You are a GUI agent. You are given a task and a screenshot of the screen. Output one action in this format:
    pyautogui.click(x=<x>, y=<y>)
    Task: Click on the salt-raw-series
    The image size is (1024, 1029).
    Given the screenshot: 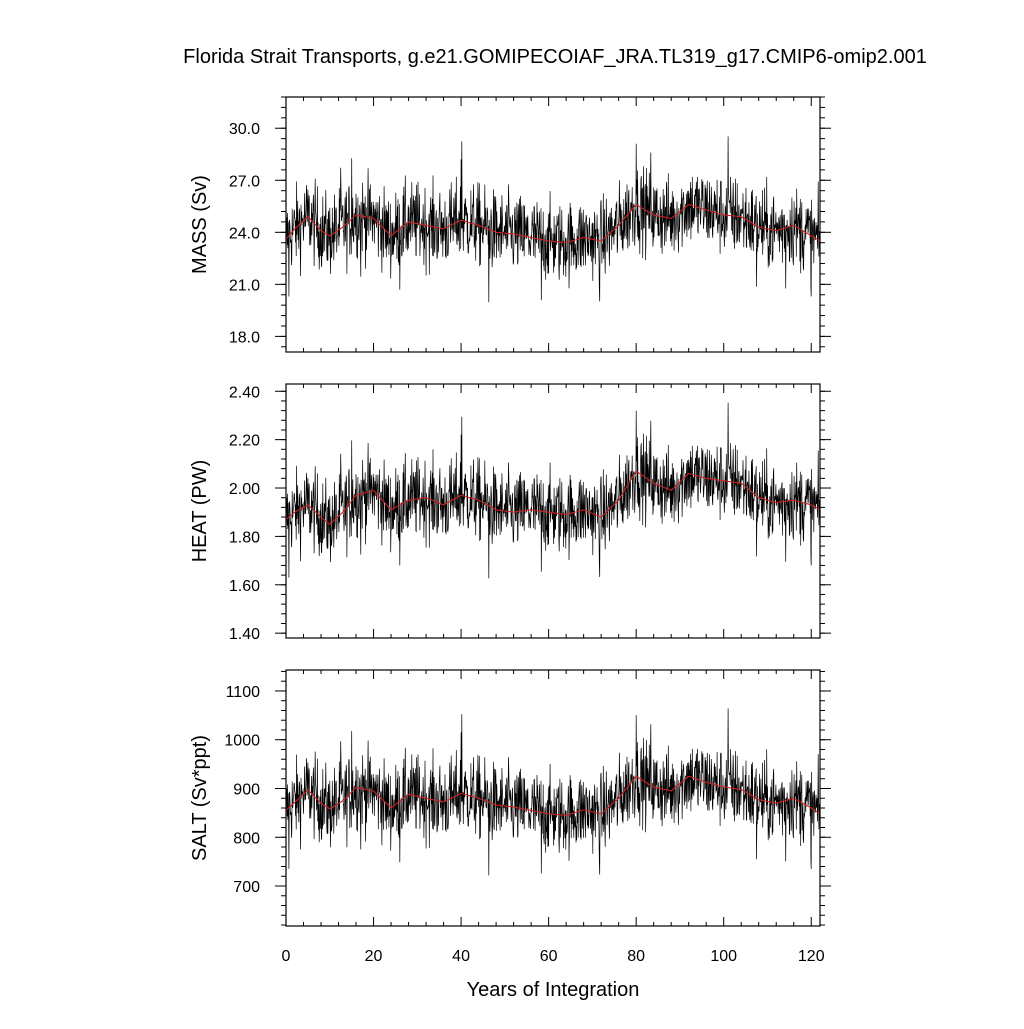 What is the action you would take?
    pyautogui.click(x=552, y=792)
    